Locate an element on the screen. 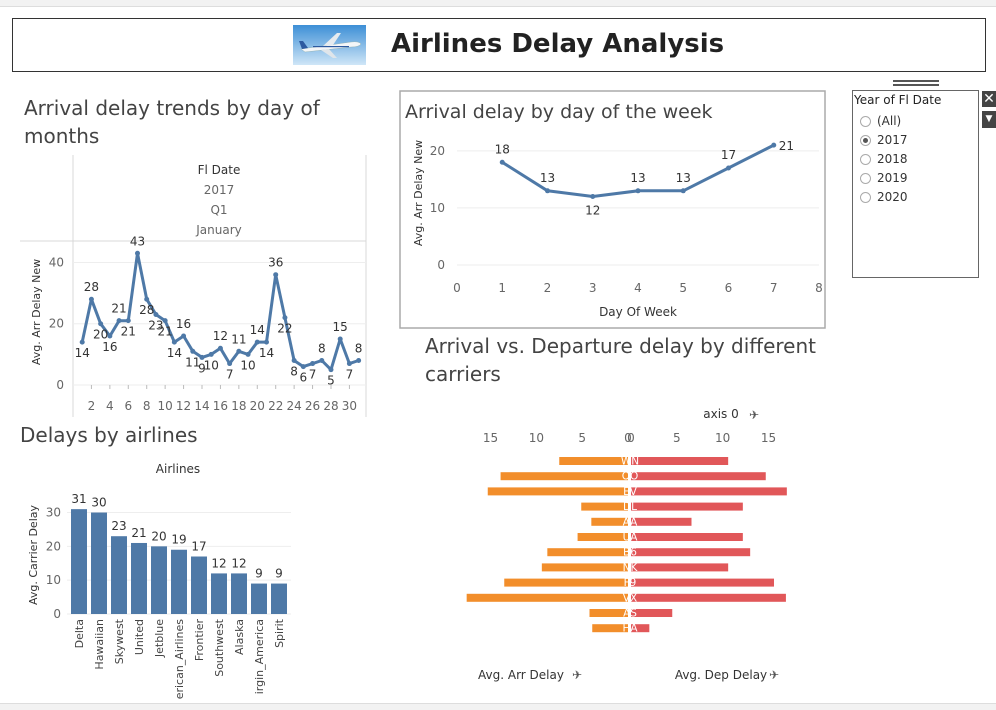 This screenshot has width=996, height=710. weekday-data-label: 18 is located at coordinates (502, 149).